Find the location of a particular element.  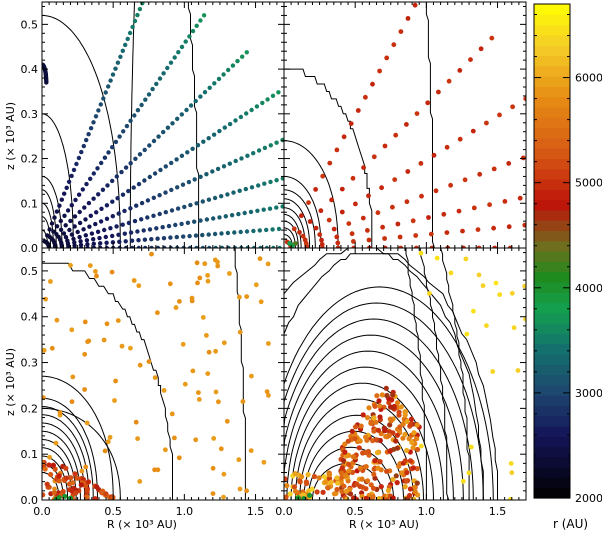

y-tick-label: 0.3 is located at coordinates (30, 114).